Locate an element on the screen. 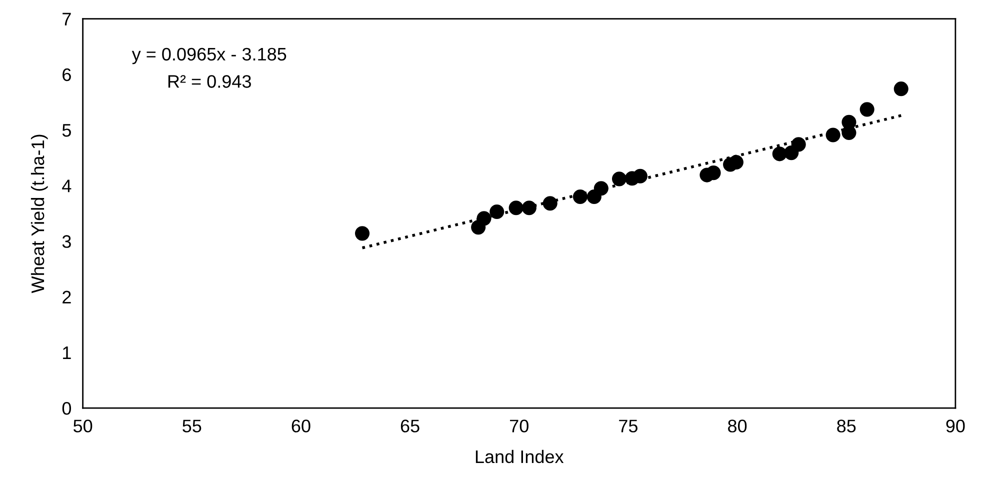  x-tick-label: 65 is located at coordinates (410, 426).